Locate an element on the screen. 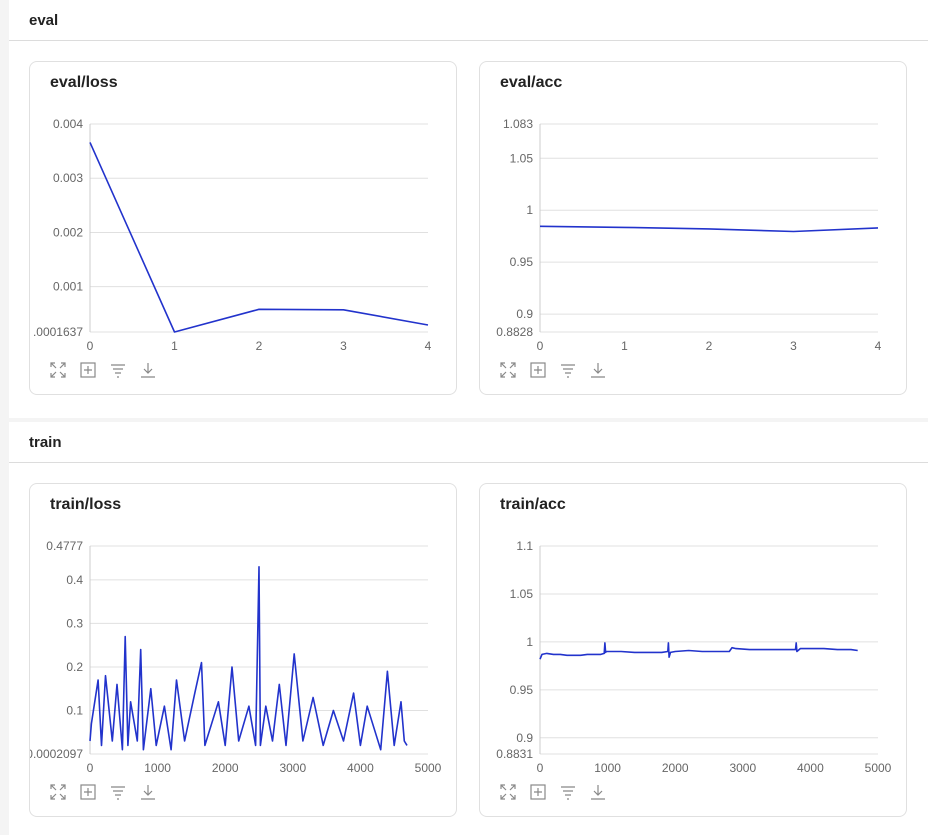 This screenshot has height=835, width=928. y-tick-label: 0.002 is located at coordinates (68, 232).